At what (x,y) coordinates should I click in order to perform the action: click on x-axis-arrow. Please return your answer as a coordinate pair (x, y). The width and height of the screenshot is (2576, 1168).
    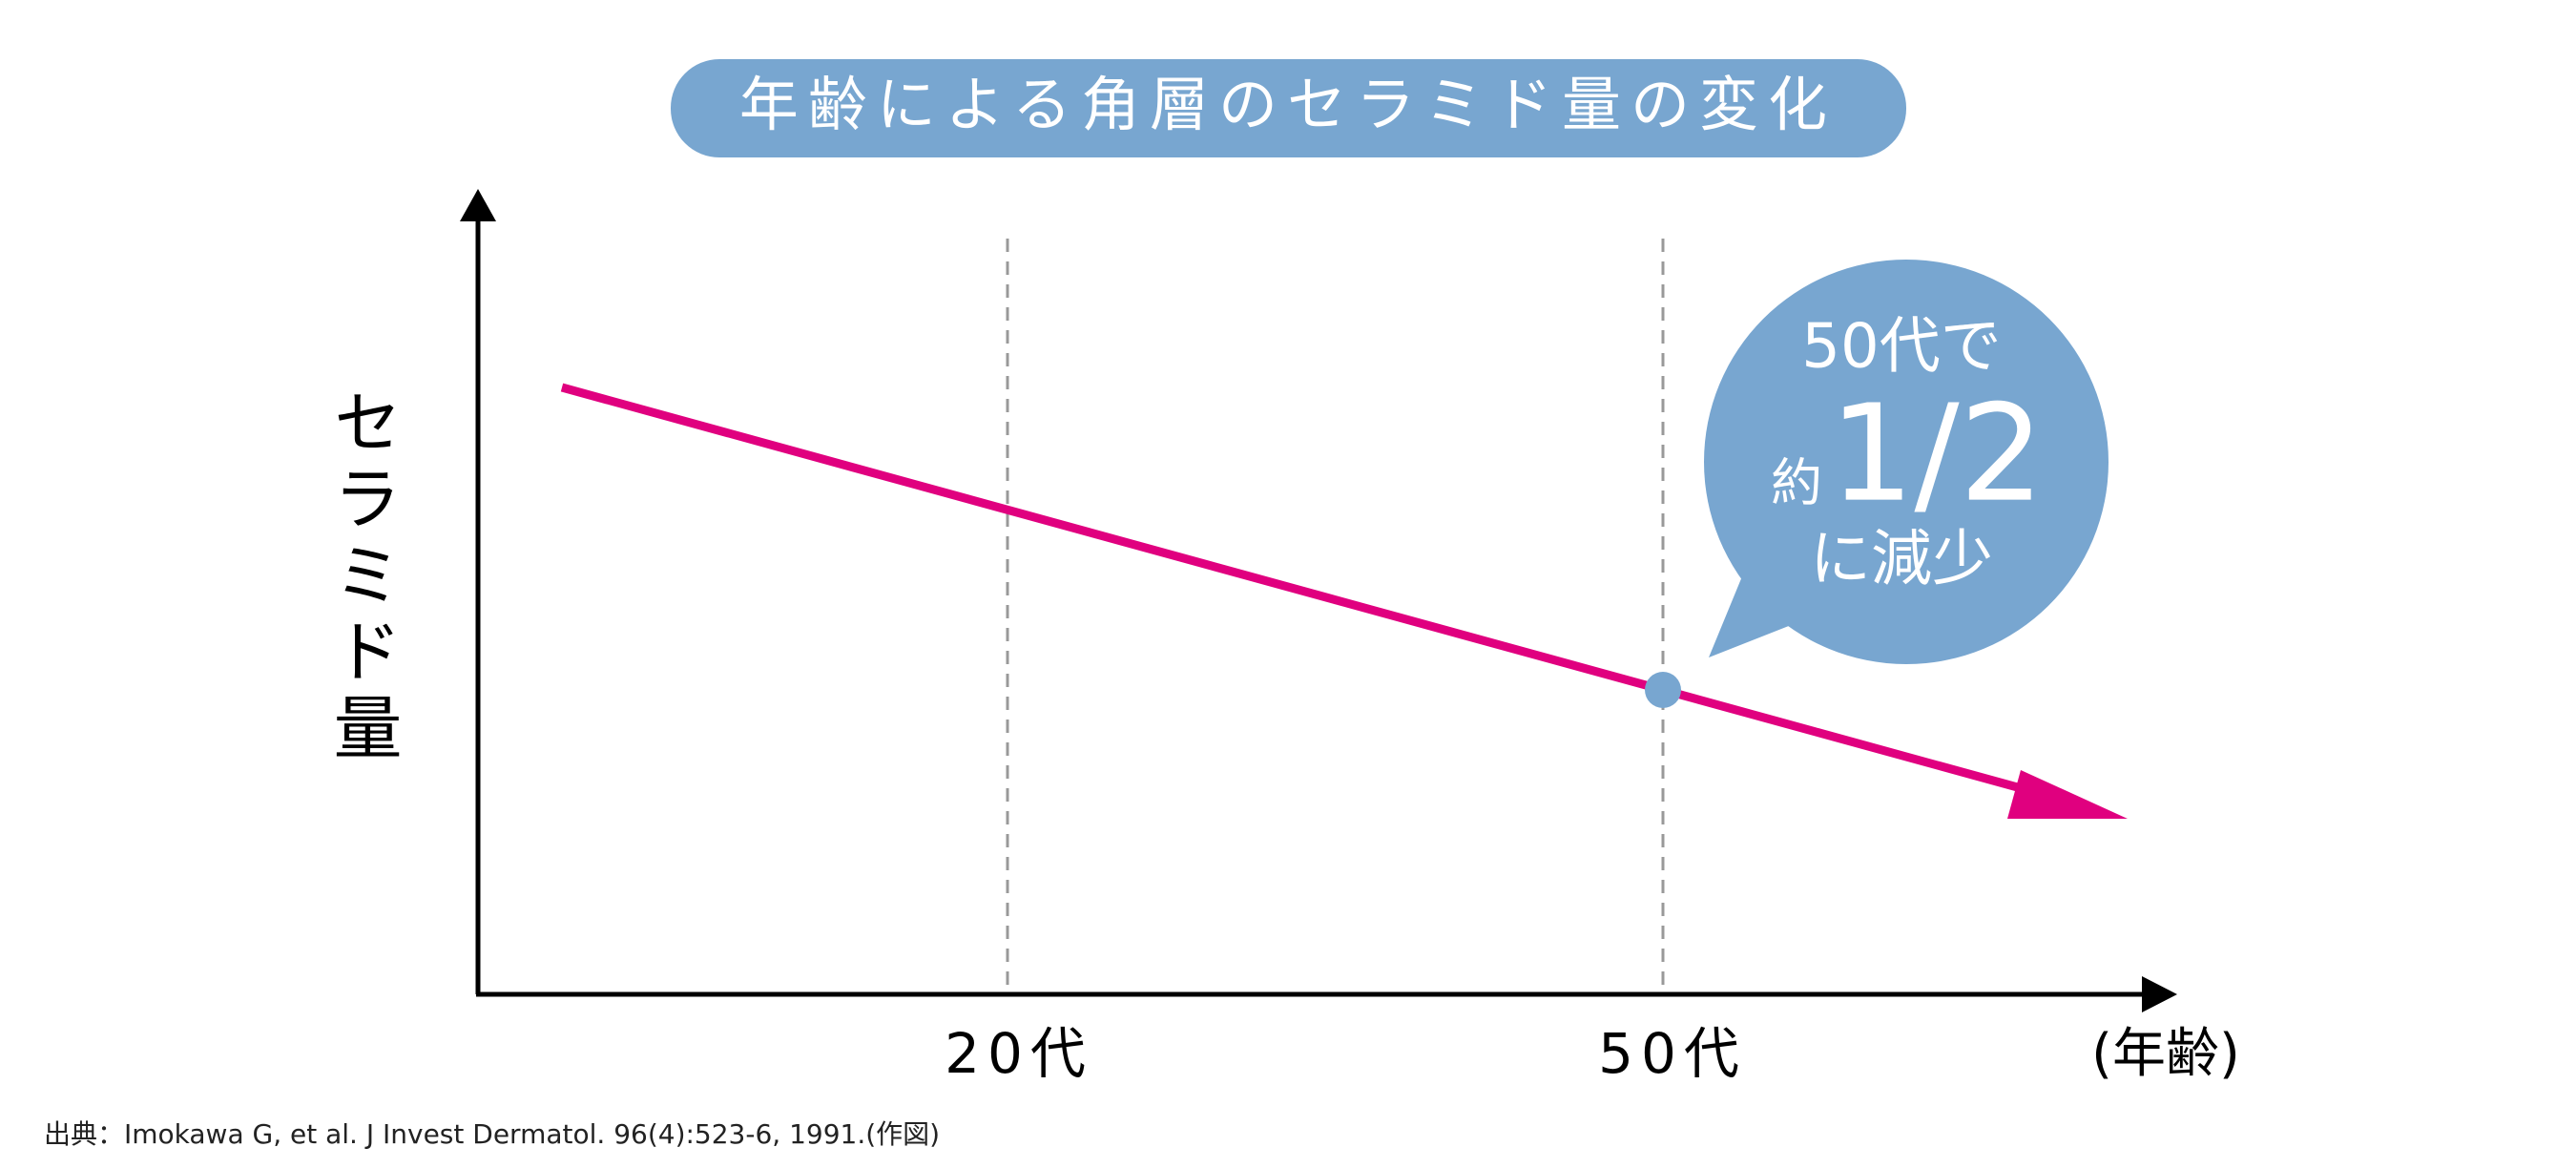
    Looking at the image, I should click on (2159, 994).